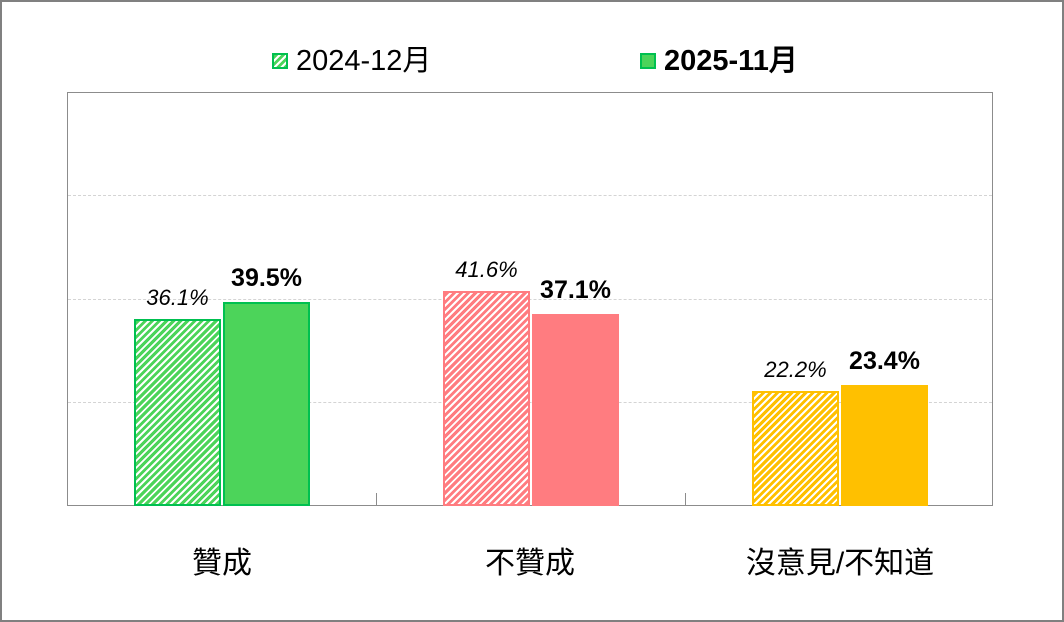  I want to click on data-label: 41.6%, so click(486, 269).